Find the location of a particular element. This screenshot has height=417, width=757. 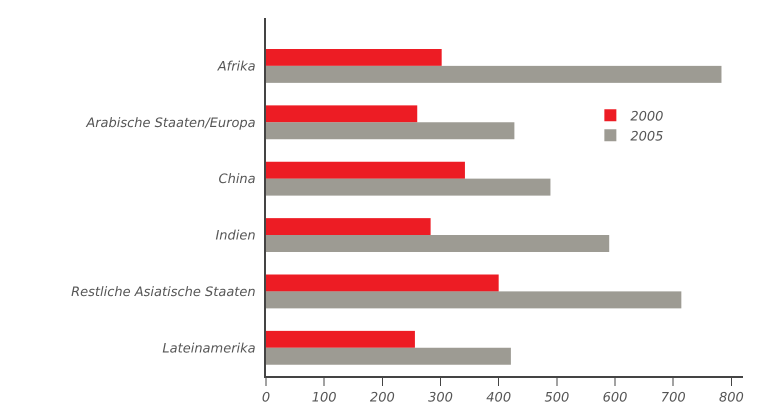

y-tick-label: China is located at coordinates (237, 180).